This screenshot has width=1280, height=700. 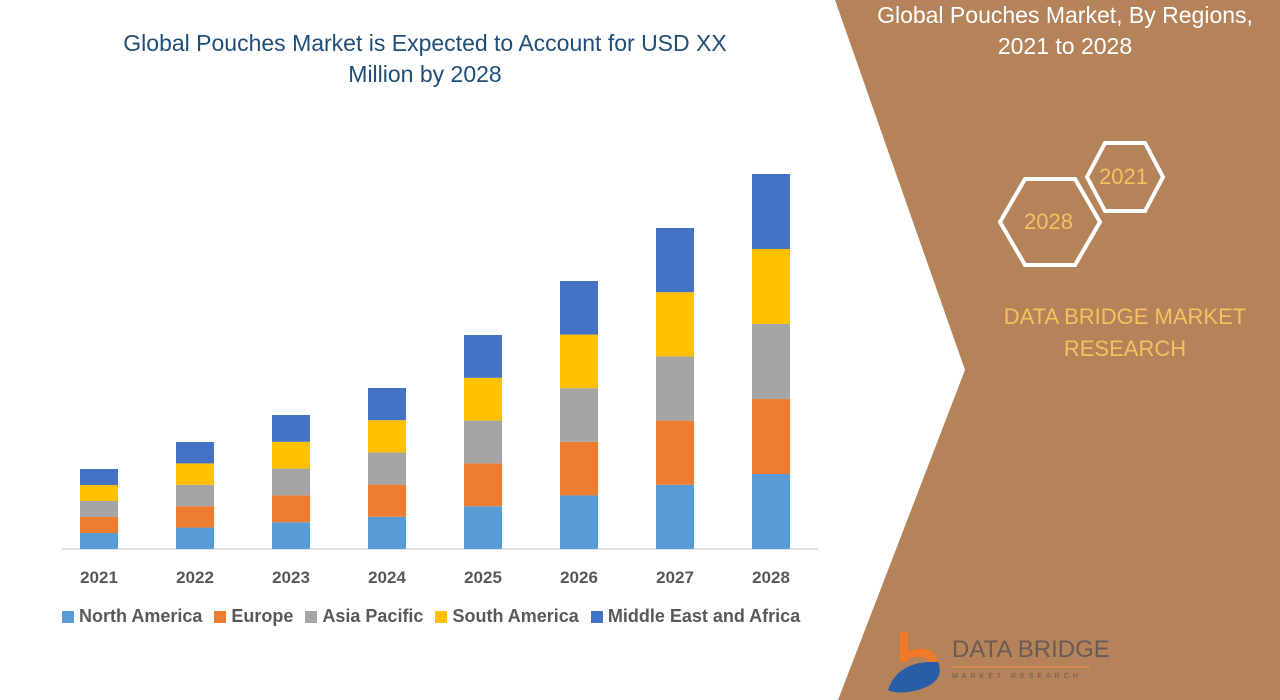 I want to click on hex-2028, so click(x=1050, y=222).